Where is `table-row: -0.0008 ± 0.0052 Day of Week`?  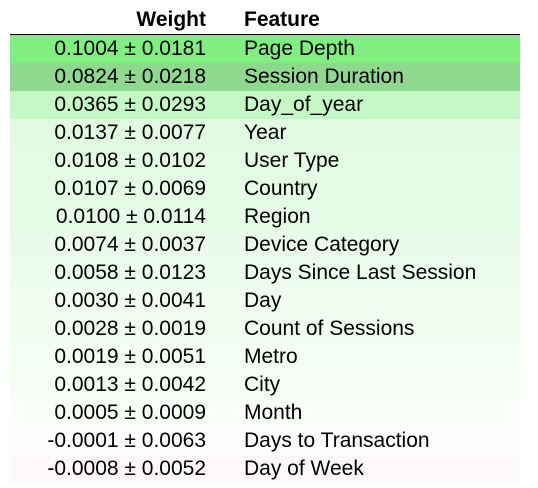
table-row: -0.0008 ± 0.0052 Day of Week is located at coordinates (265, 469).